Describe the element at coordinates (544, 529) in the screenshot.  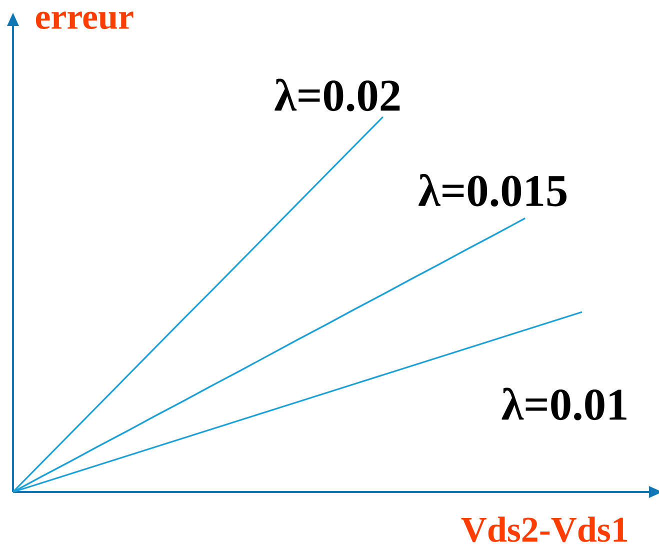
I see `x-axis-title: Vds2-Vds1` at that location.